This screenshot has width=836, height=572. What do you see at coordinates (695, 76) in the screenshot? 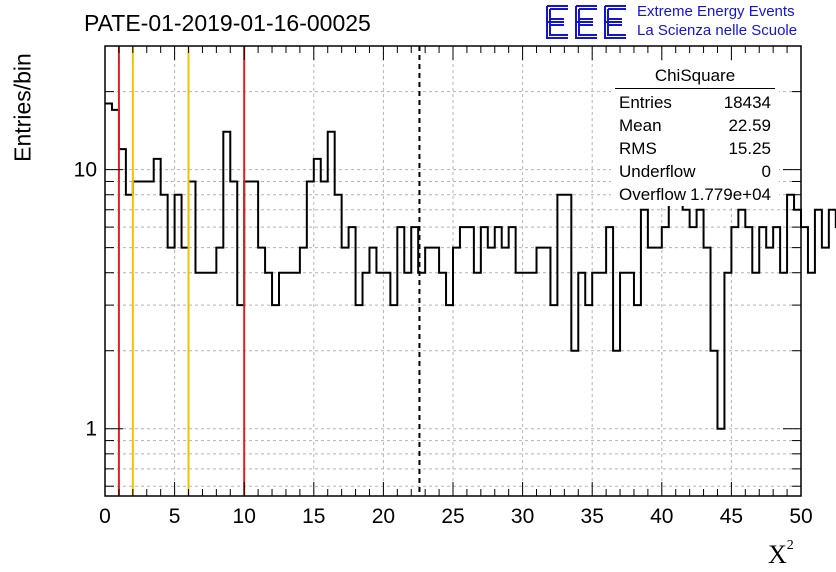
I see `stats-title: ChiSquare` at bounding box center [695, 76].